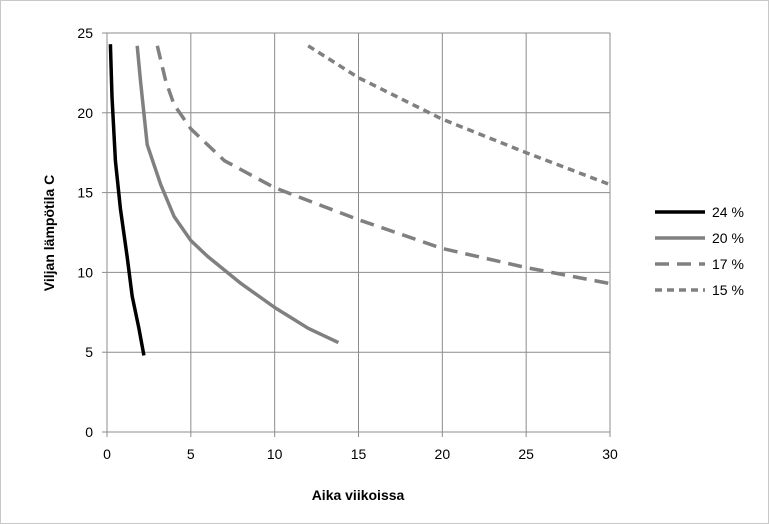 The image size is (769, 524). What do you see at coordinates (728, 290) in the screenshot?
I see `legend-label-4: 15 %` at bounding box center [728, 290].